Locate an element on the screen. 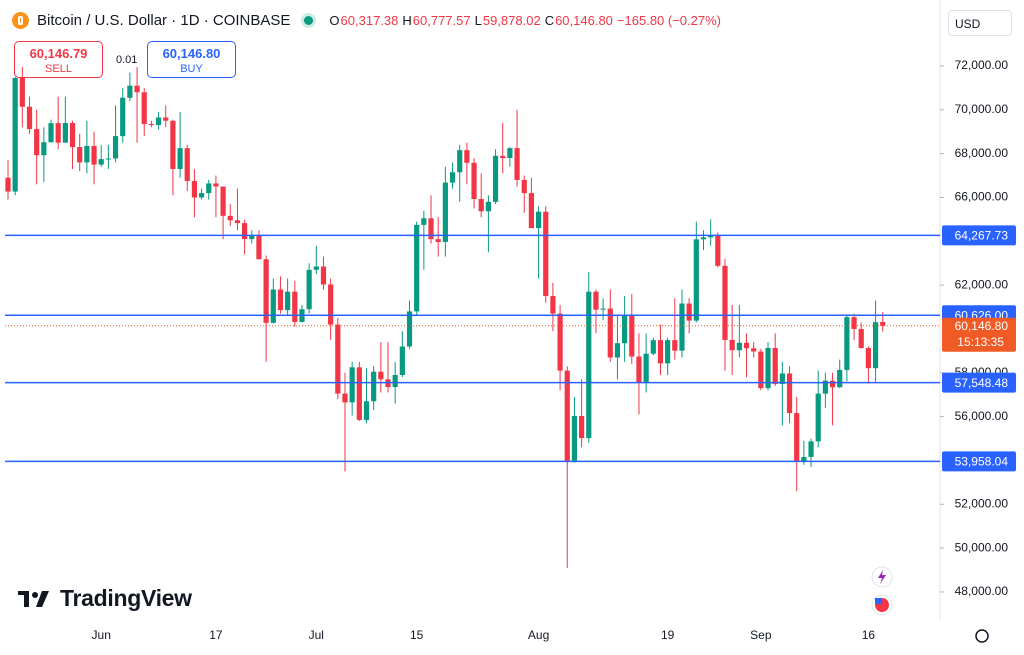 The height and width of the screenshot is (655, 1024). currency-select: USD is located at coordinates (980, 23).